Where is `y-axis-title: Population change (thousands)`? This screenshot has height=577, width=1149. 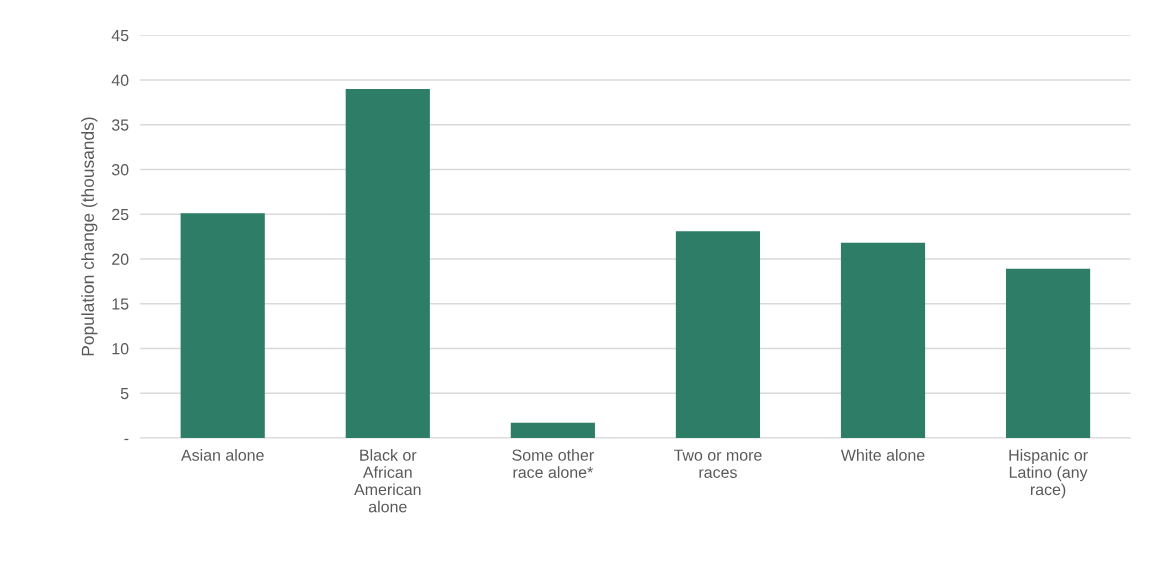 y-axis-title: Population change (thousands) is located at coordinates (89, 236).